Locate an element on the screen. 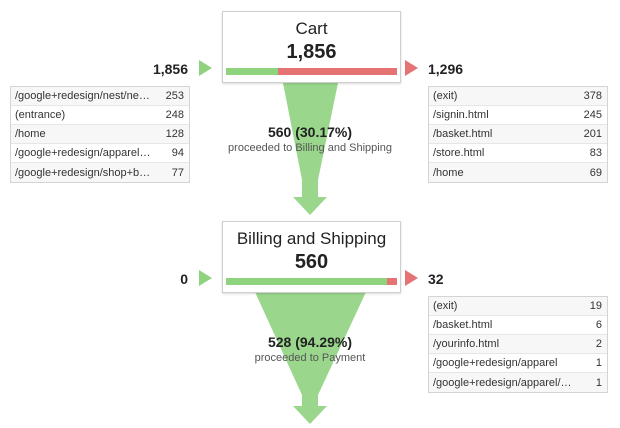 The image size is (620, 428). row-count: 201 is located at coordinates (592, 134).